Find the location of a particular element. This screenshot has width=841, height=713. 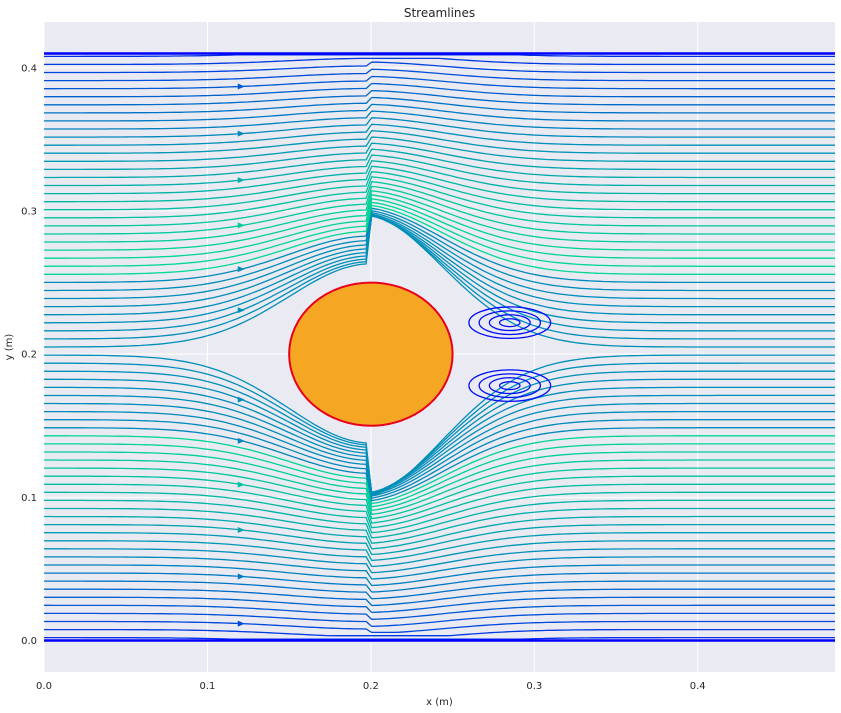

x-tick-label: 0.2 is located at coordinates (371, 686).